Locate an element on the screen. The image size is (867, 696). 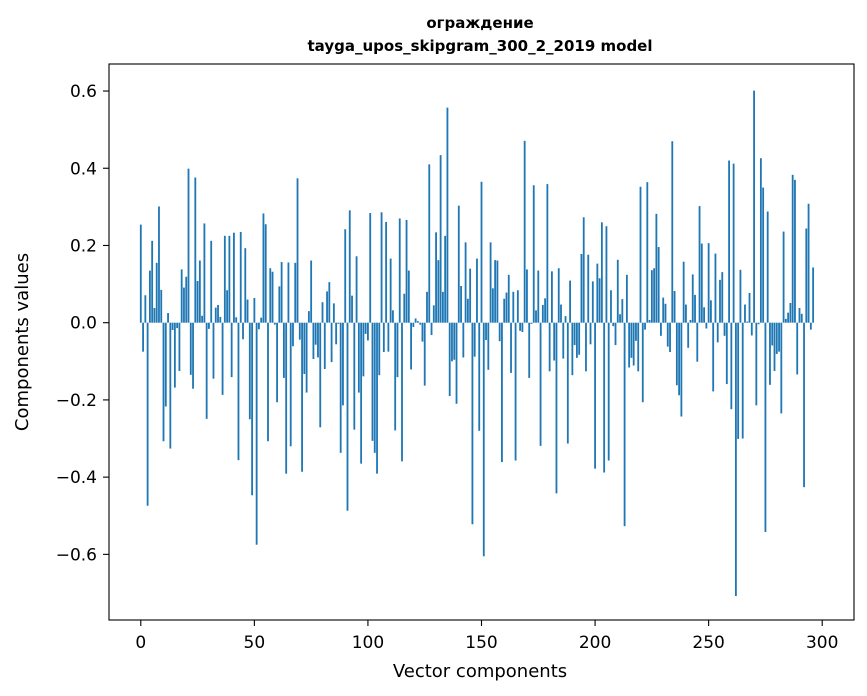
y-tick-label: −0.6 is located at coordinates (76, 555).